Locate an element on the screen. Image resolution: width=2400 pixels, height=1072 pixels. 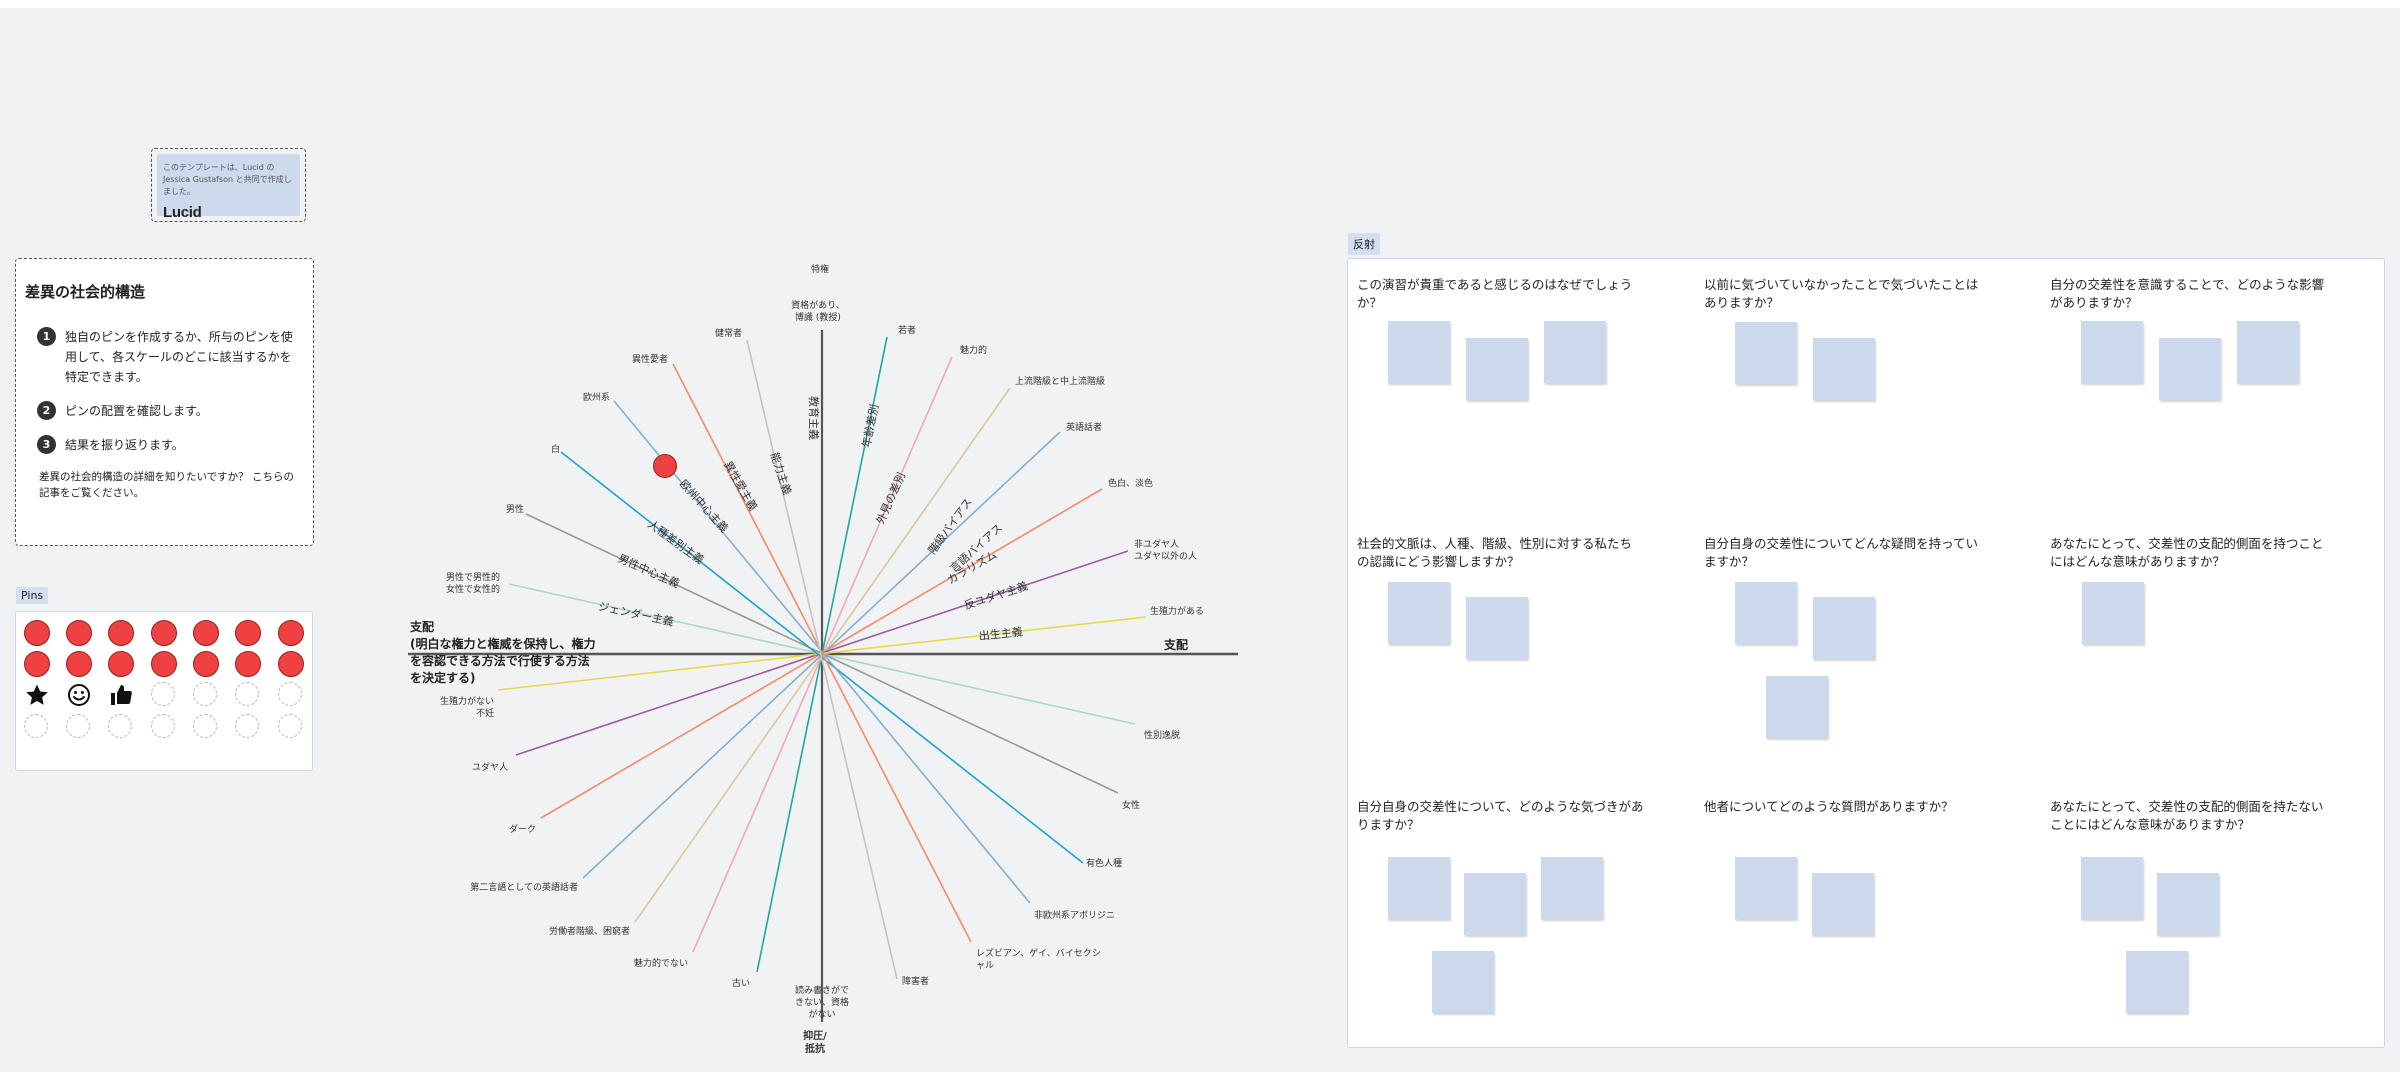
step-number-3: 3 is located at coordinates (46, 444).